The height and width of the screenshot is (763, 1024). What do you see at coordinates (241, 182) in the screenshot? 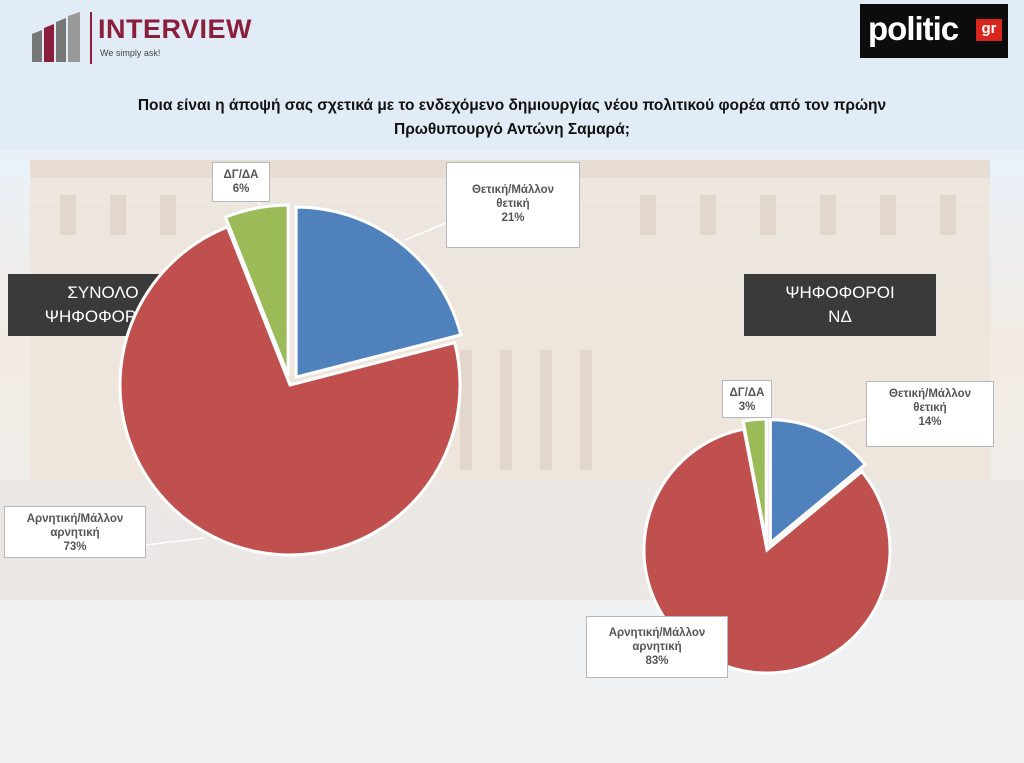
I see `callout-dk-total: ΔΓ/ΔΑ 6%` at bounding box center [241, 182].